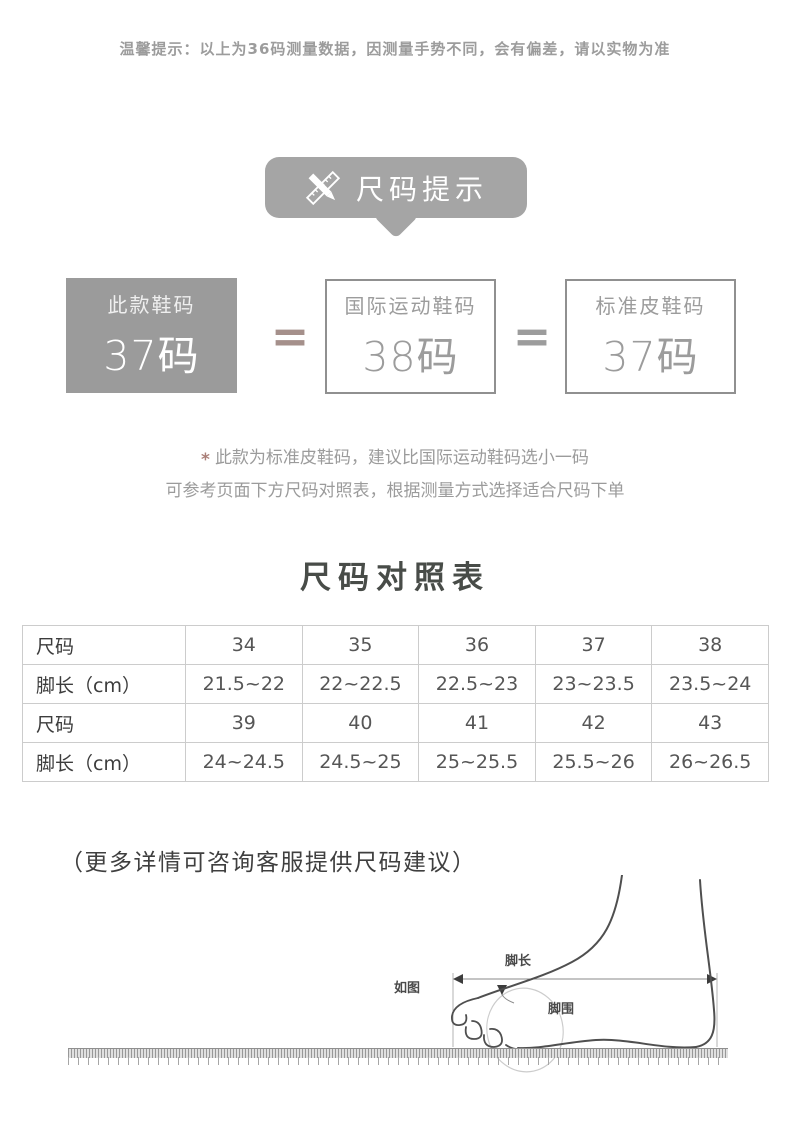 This screenshot has height=1139, width=790. I want to click on table-row: 尺码 39 40 41 42 43, so click(395, 723).